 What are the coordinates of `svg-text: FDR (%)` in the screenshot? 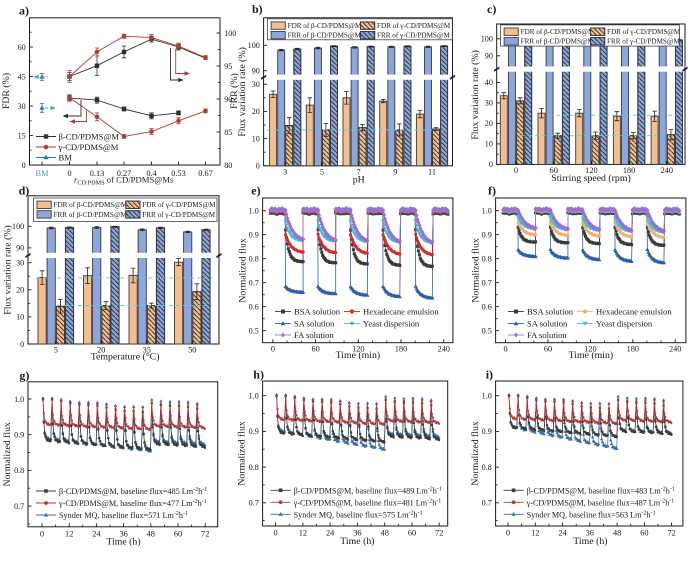 It's located at (6, 91).